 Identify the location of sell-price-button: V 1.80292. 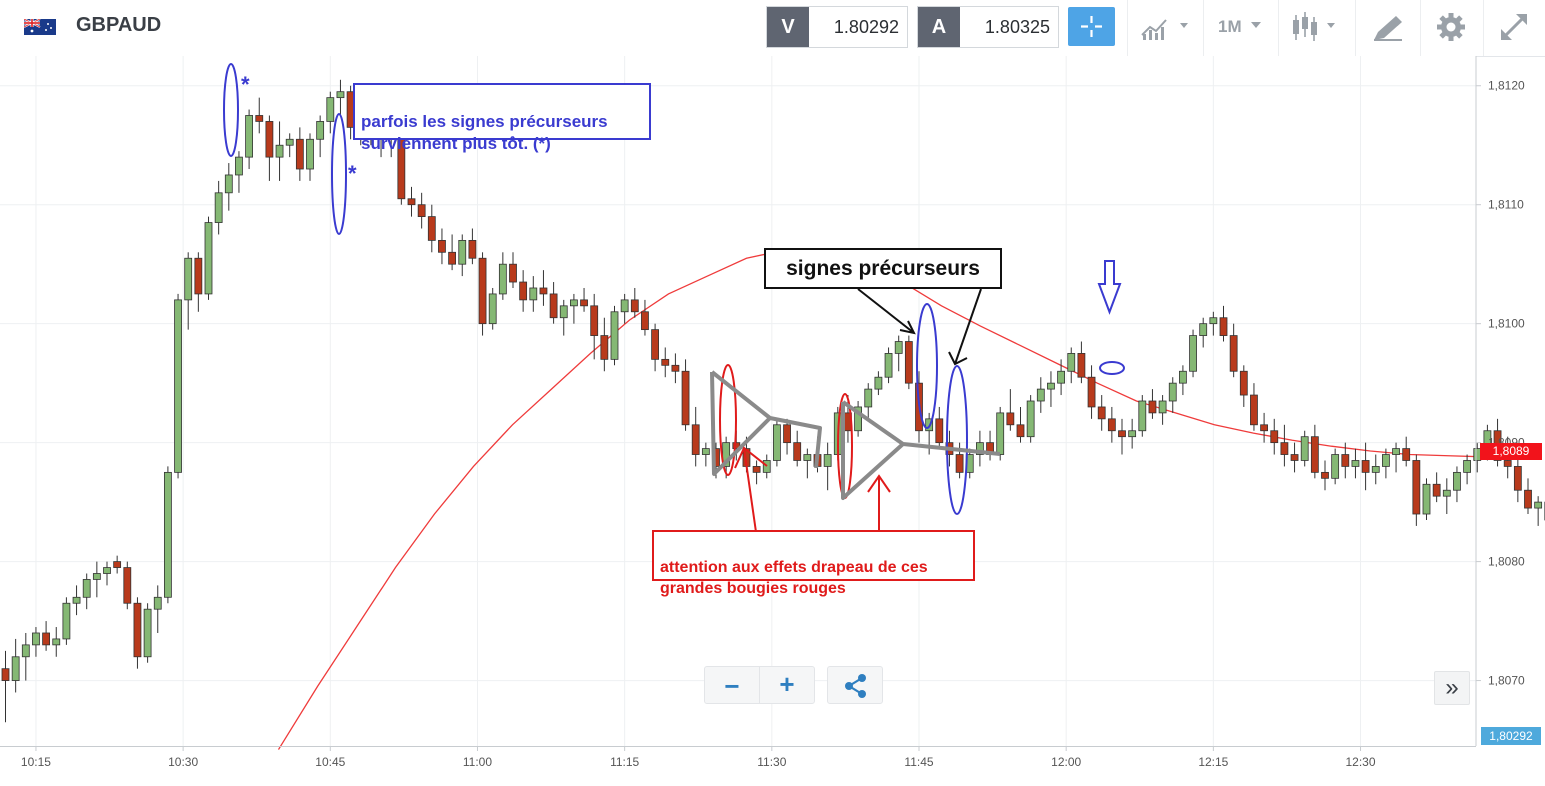
(837, 27).